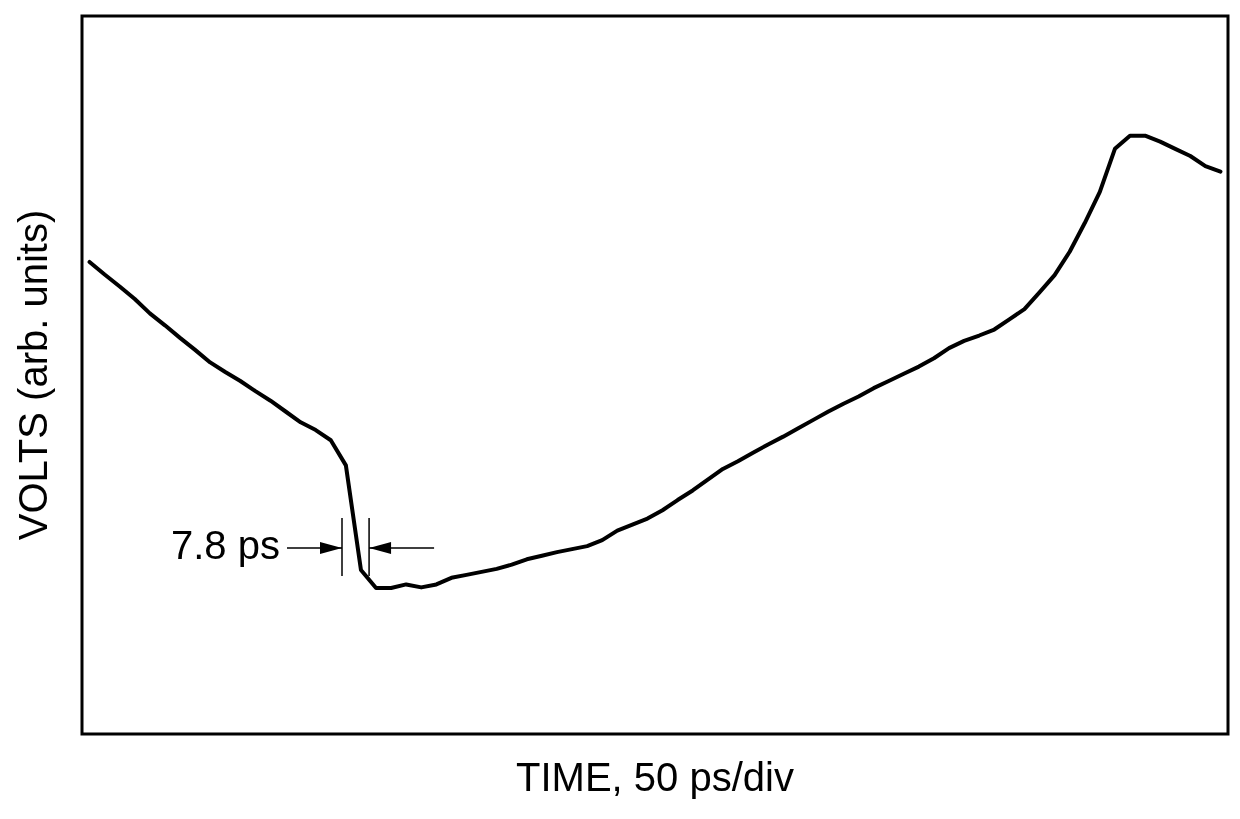  What do you see at coordinates (33, 375) in the screenshot?
I see `y-axis-title: VOLTS (arb. units)` at bounding box center [33, 375].